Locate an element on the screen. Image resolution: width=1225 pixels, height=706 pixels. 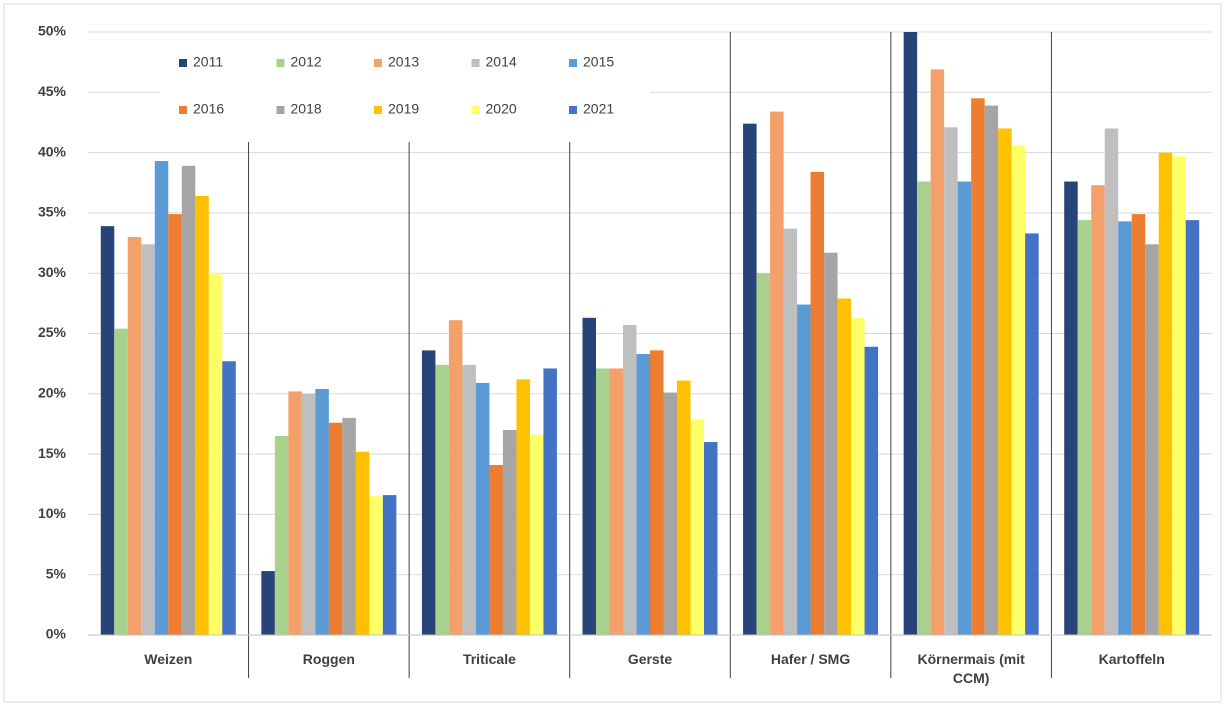
y-tick-label: 30% is located at coordinates (52, 272).